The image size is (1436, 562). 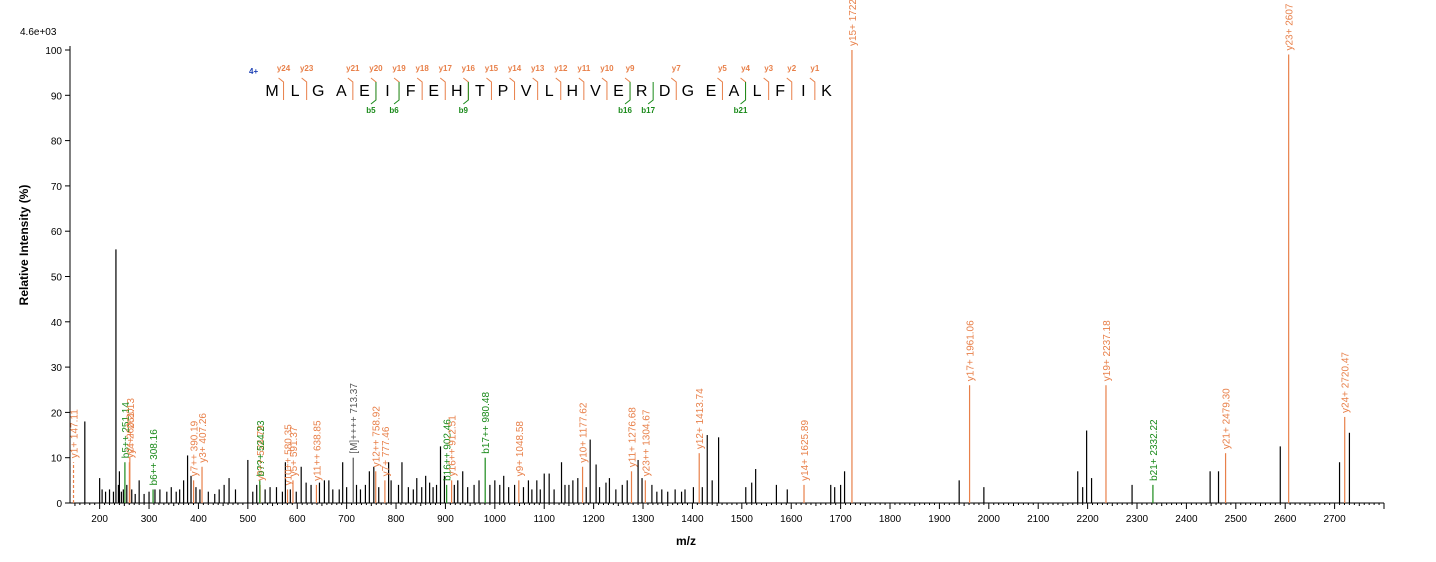 I want to click on y-tick-label: 10, so click(x=57, y=459).